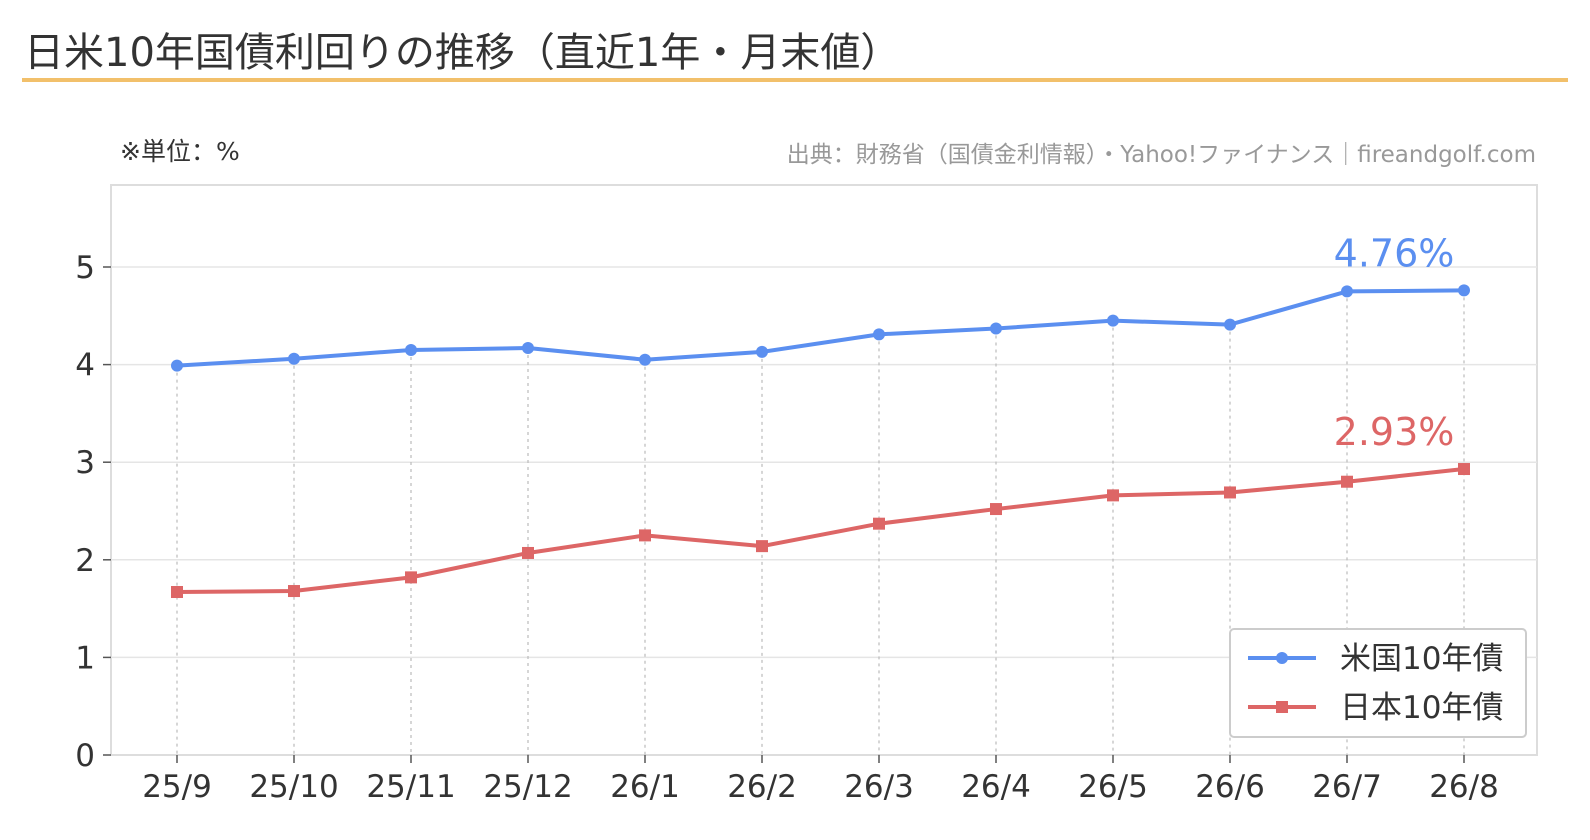 This screenshot has width=1590, height=840. What do you see at coordinates (85, 756) in the screenshot?
I see `y-tick-label-0: 0` at bounding box center [85, 756].